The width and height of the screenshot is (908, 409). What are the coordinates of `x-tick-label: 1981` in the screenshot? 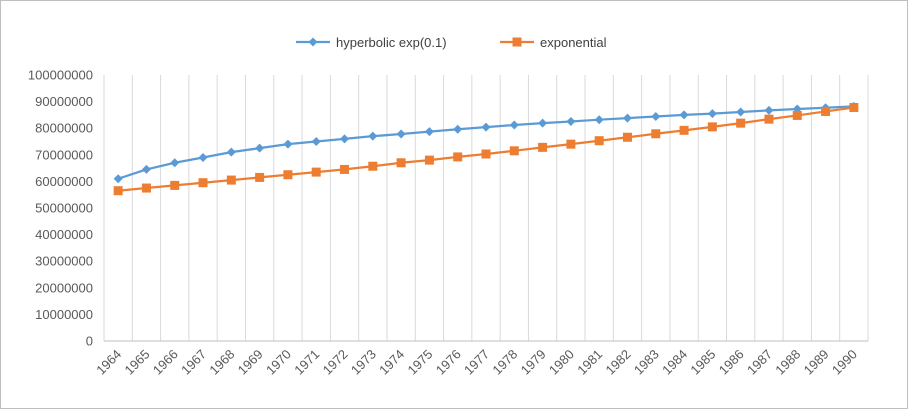 It's located at (589, 362).